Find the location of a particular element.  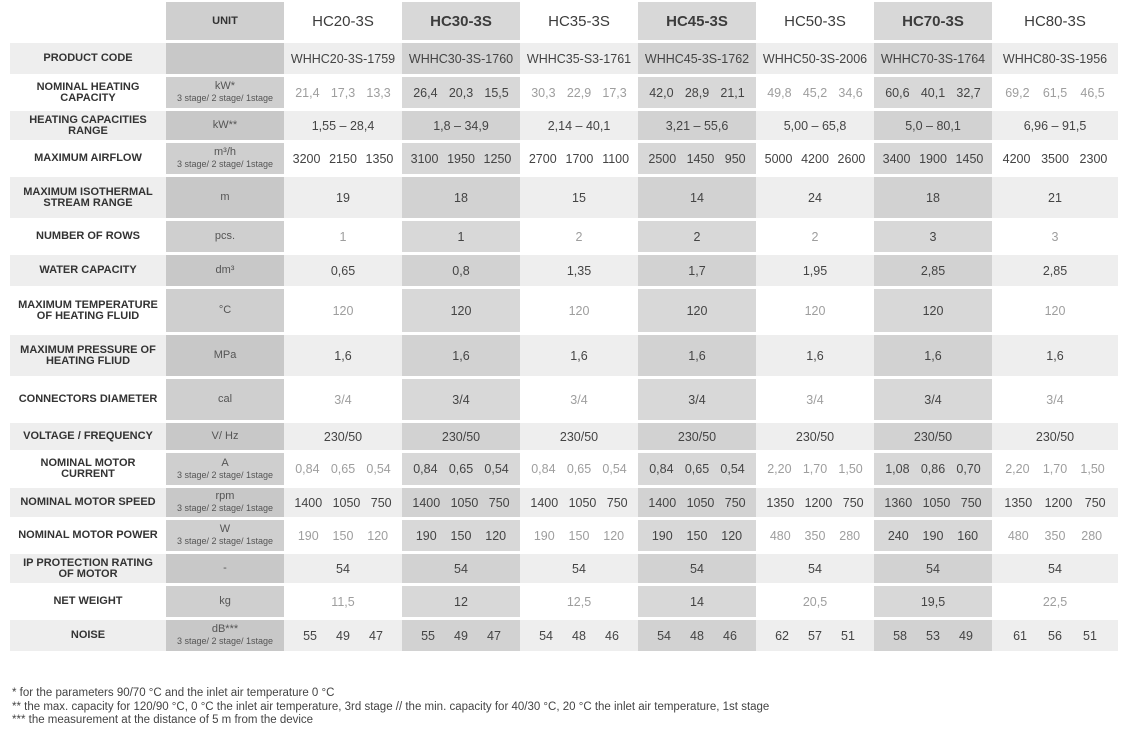

value-group: 1,6 is located at coordinates (461, 356).